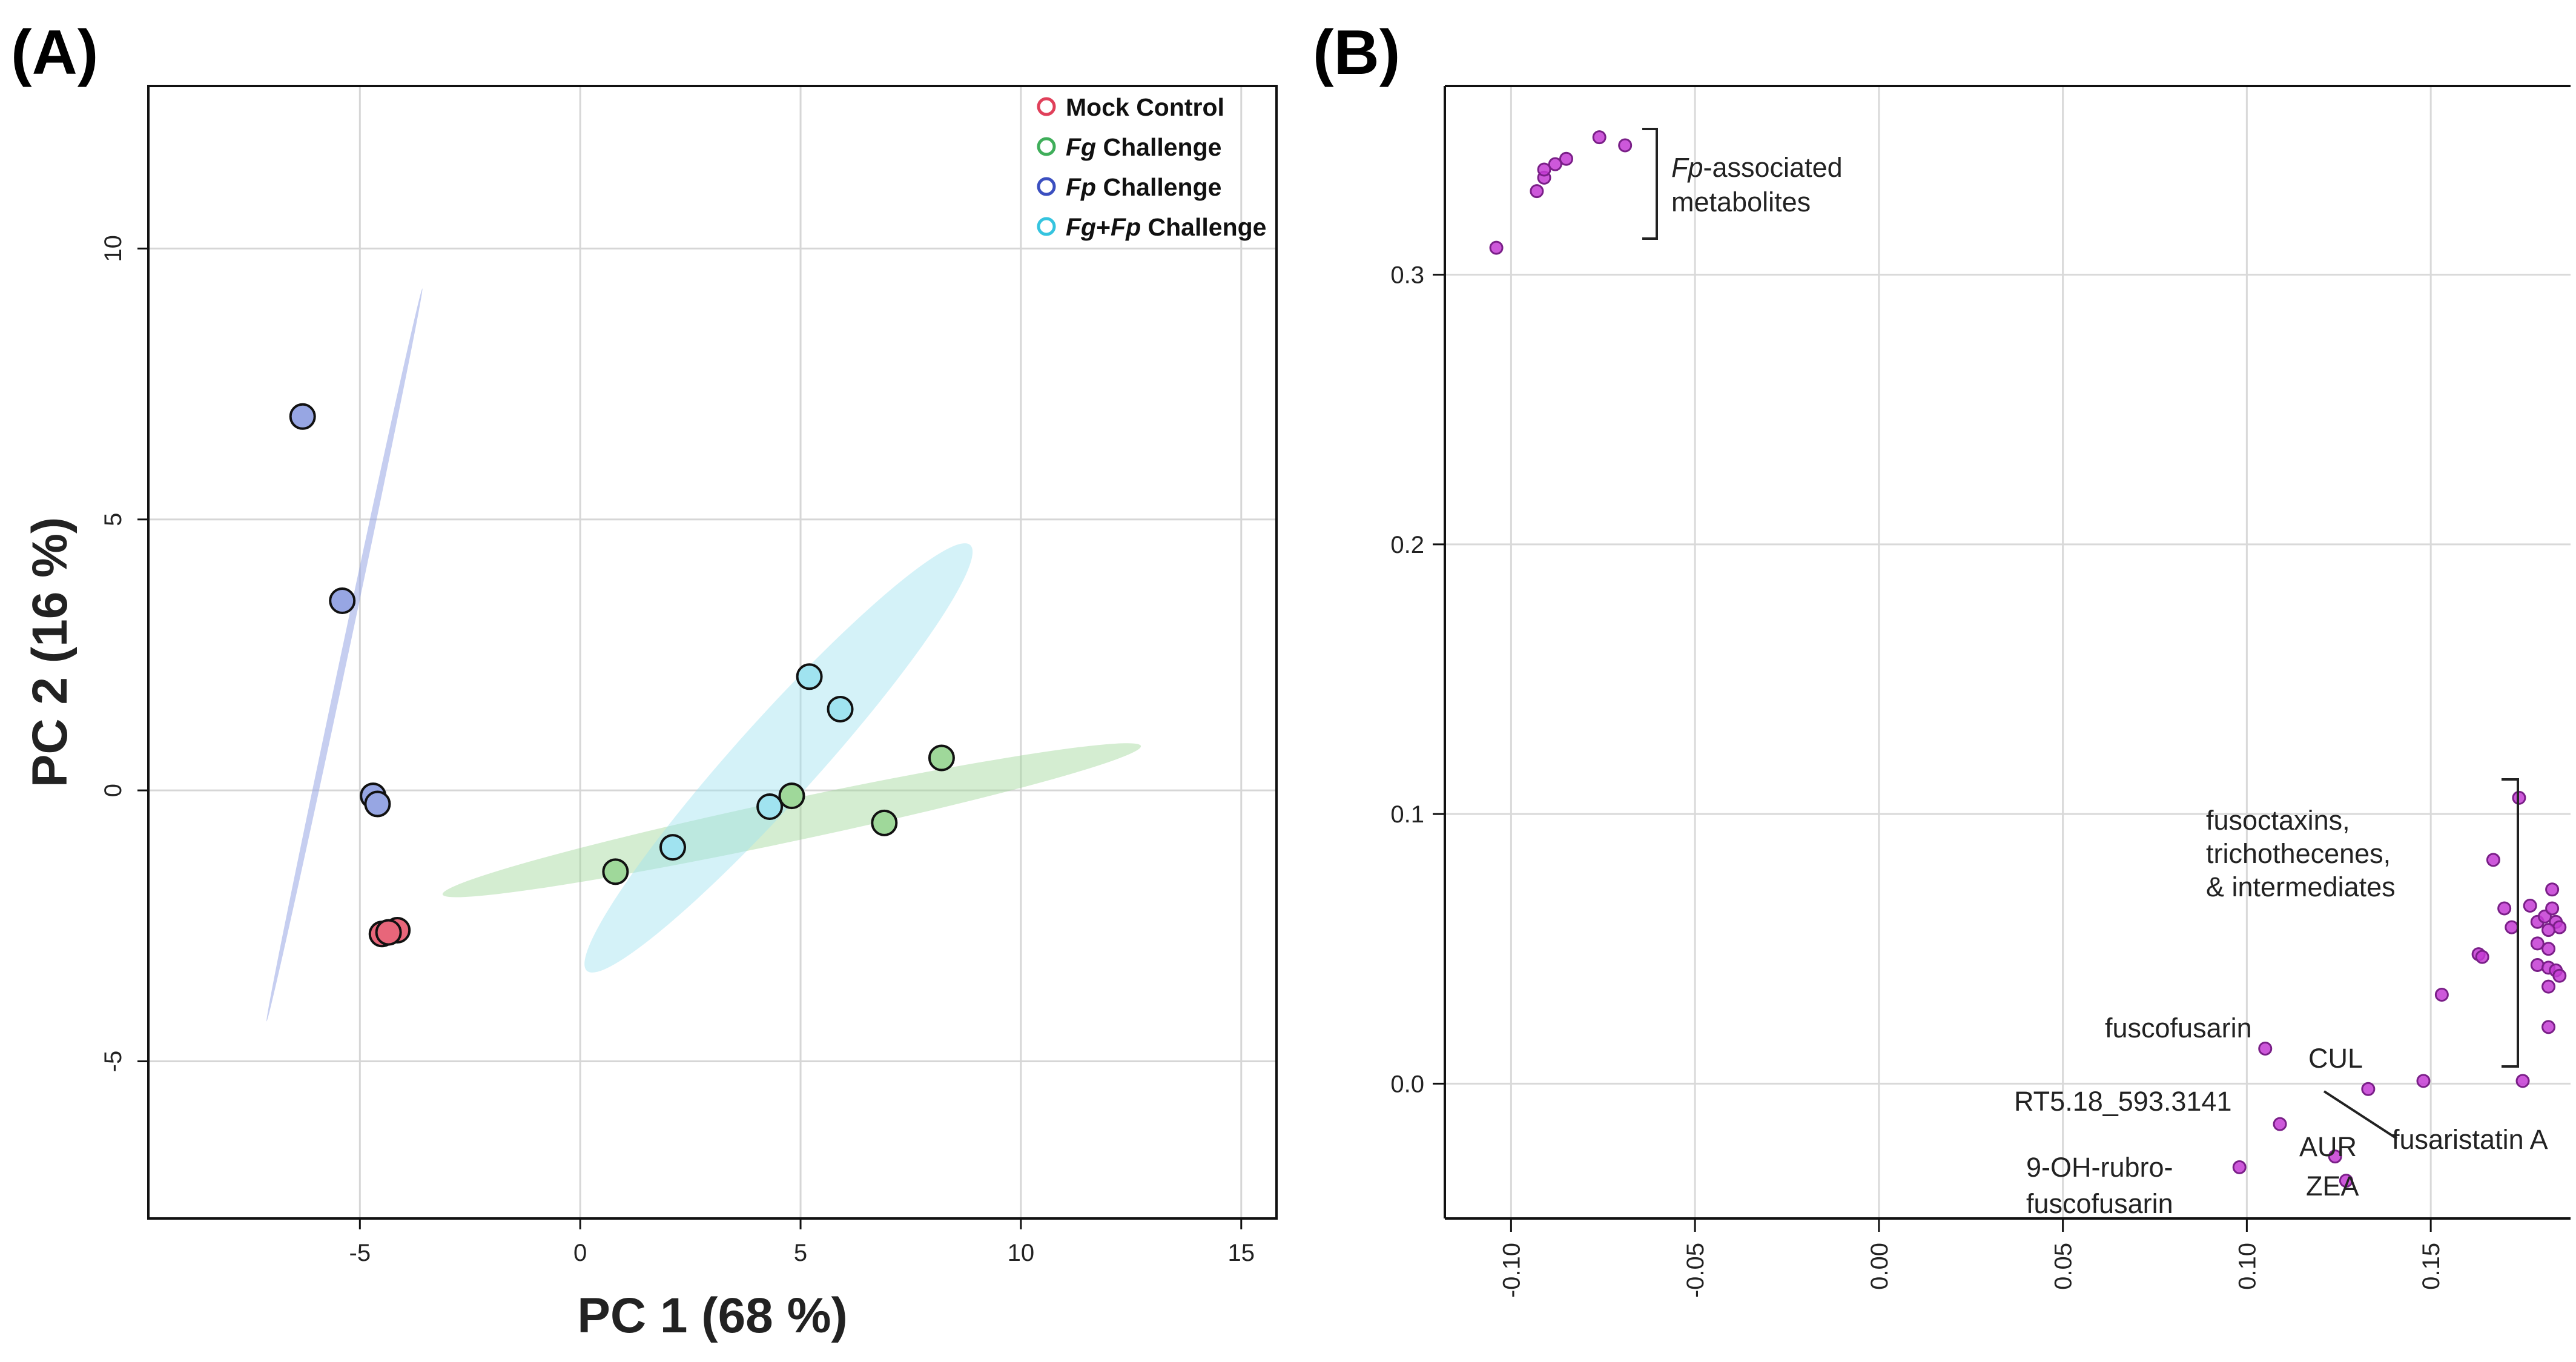 The height and width of the screenshot is (1362, 2576). I want to click on annotation-fp-rest: -associated, so click(1773, 167).